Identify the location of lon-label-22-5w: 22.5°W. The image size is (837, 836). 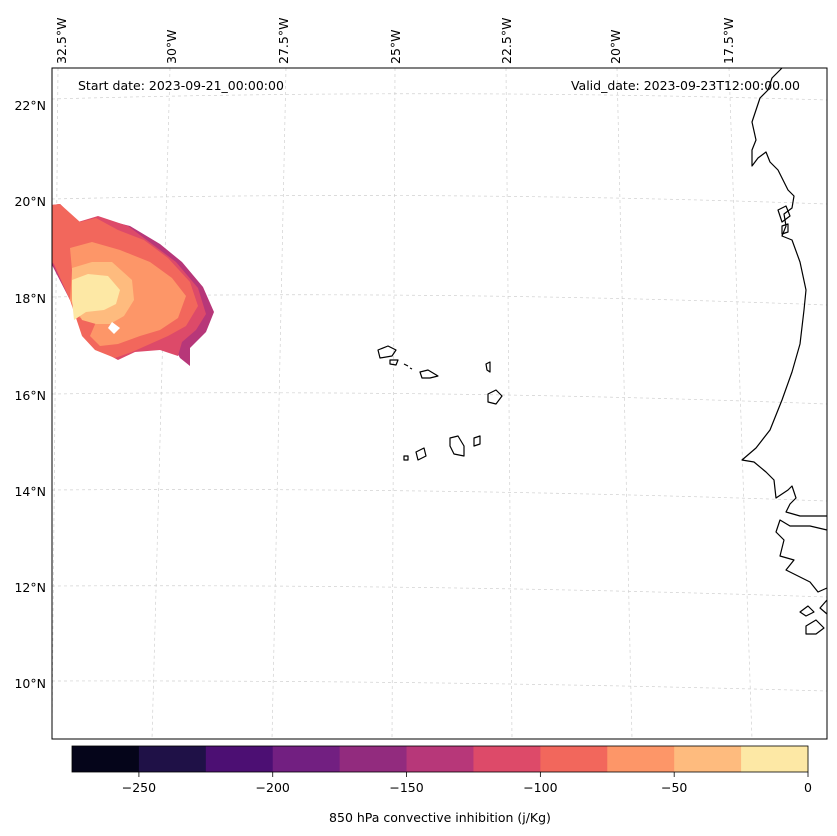
(506, 41).